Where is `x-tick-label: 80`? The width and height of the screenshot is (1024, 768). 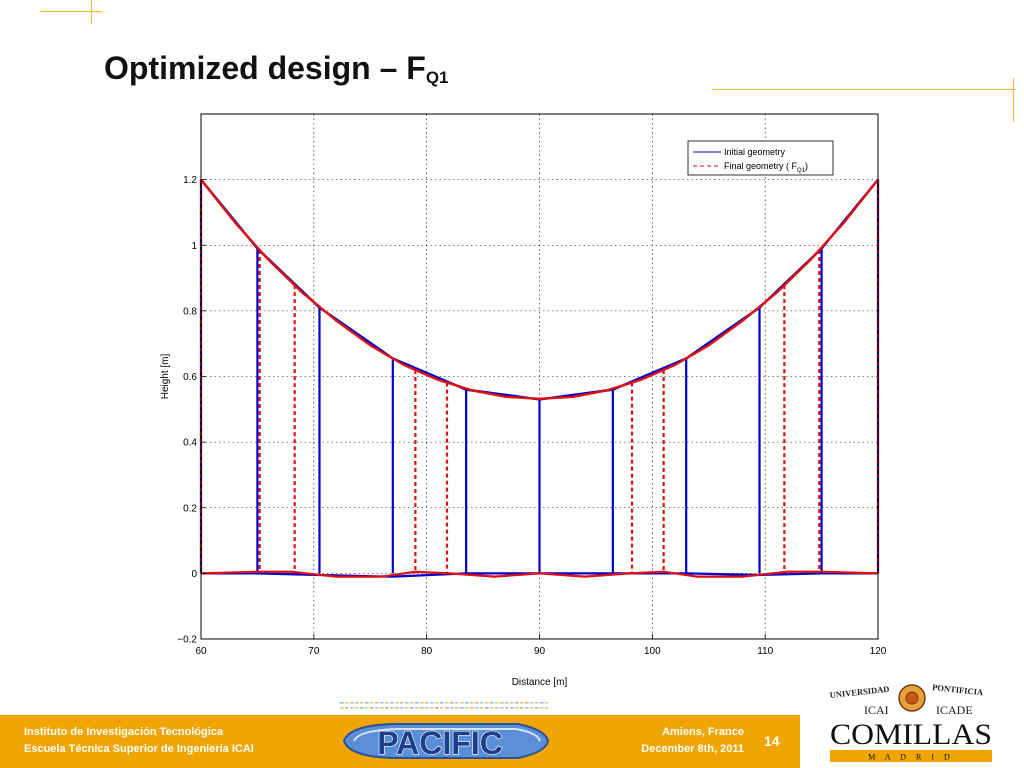 x-tick-label: 80 is located at coordinates (427, 651).